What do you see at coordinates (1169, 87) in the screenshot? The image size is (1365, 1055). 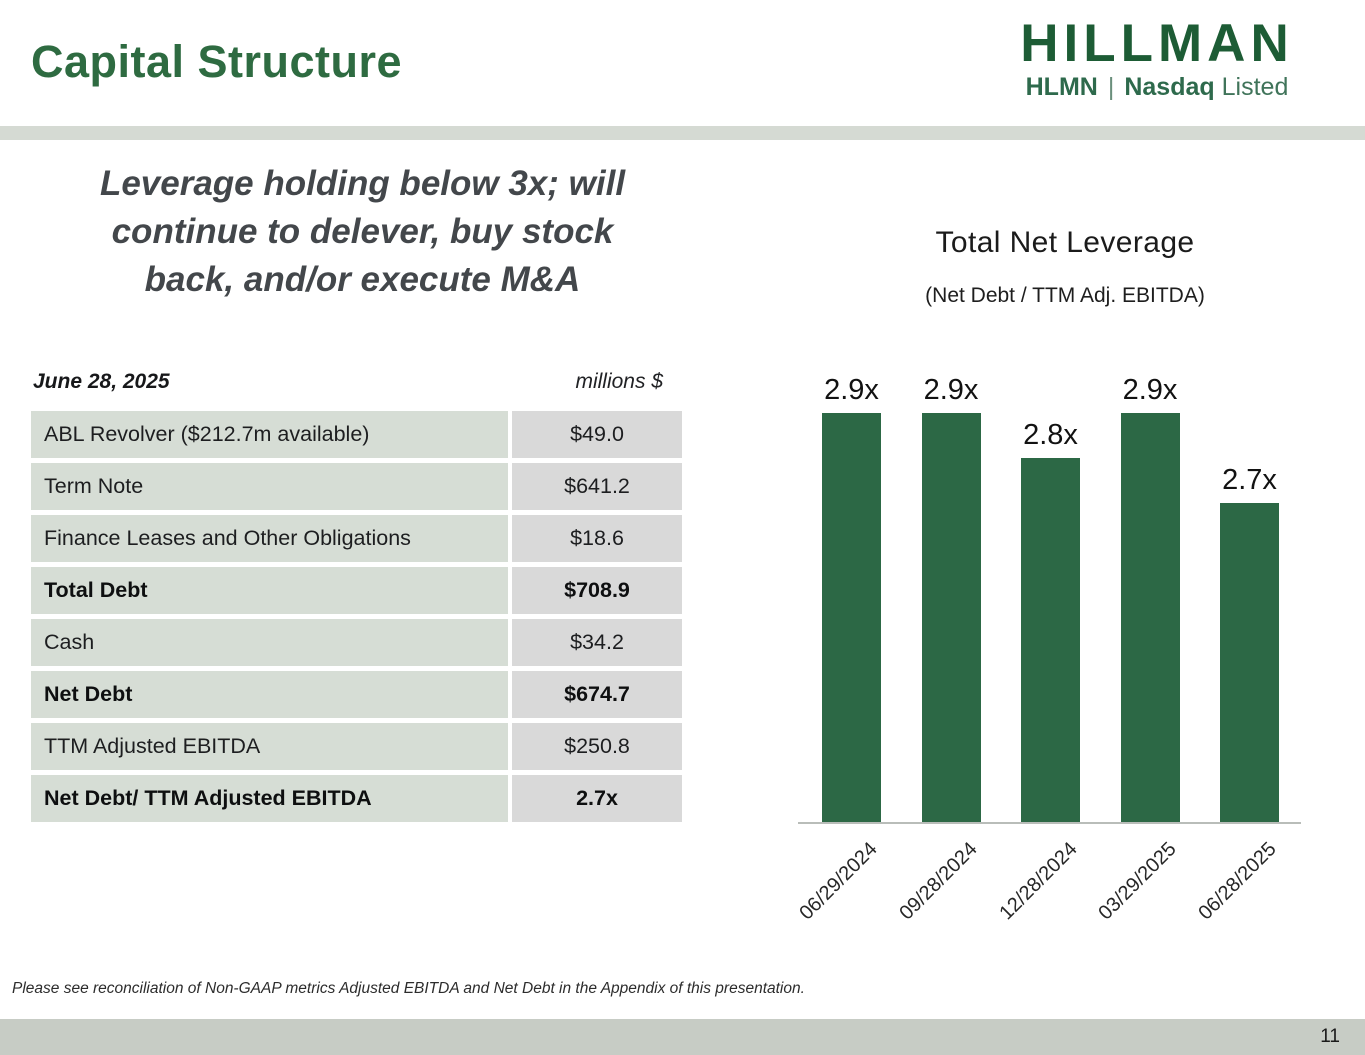 I see `nasdaq-label: Nasdaq` at bounding box center [1169, 87].